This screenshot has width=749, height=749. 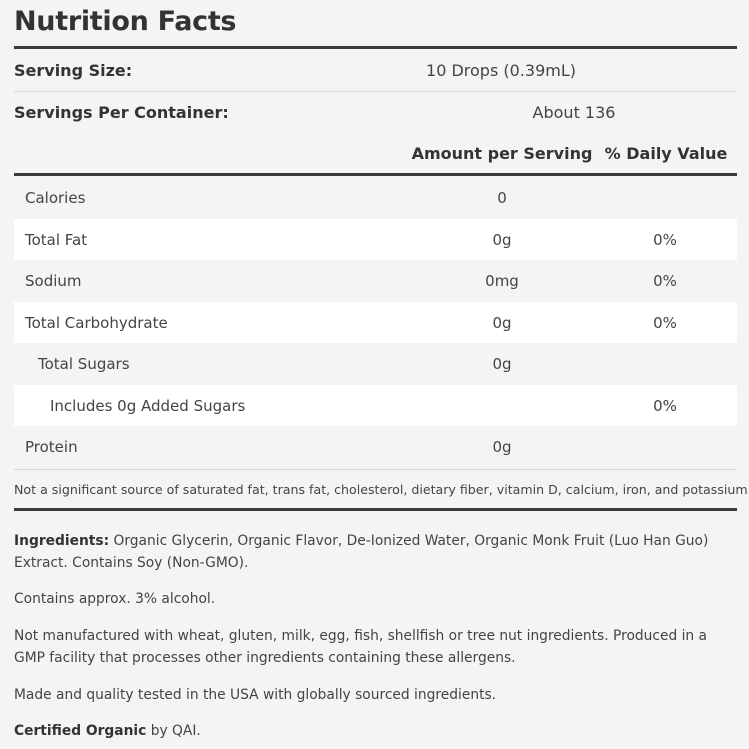 I want to click on certification-note: Certified Organic by QAI., so click(x=375, y=731).